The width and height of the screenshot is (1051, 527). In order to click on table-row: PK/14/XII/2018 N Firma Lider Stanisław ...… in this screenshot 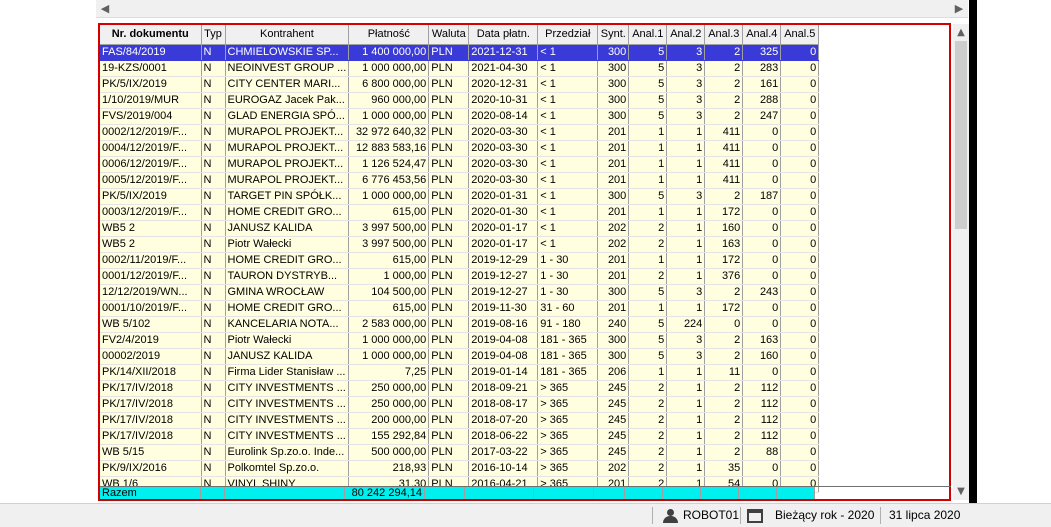, I will do `click(460, 372)`.